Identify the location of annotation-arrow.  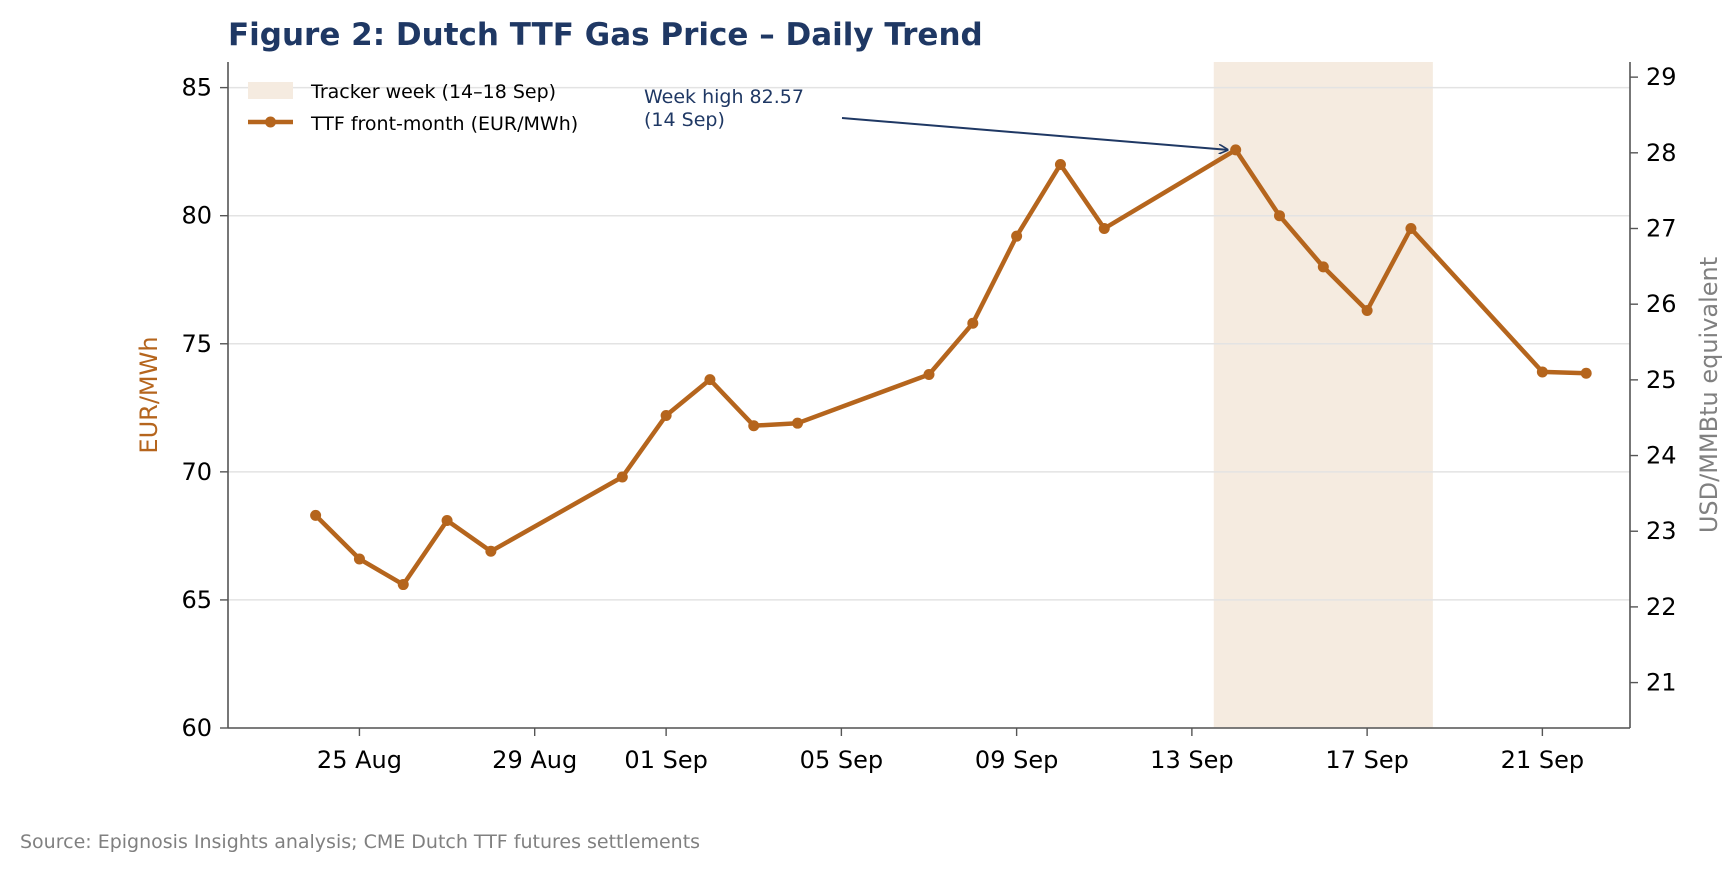
(1034, 133).